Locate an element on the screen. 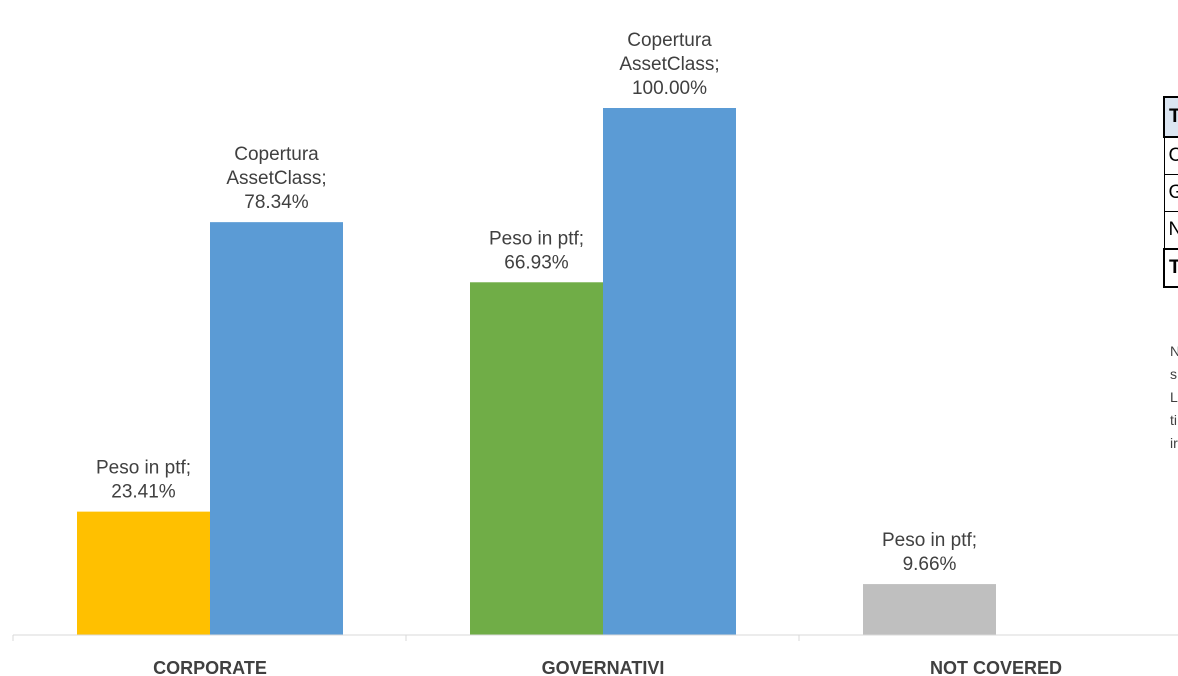  note-line: L is located at coordinates (1174, 397).